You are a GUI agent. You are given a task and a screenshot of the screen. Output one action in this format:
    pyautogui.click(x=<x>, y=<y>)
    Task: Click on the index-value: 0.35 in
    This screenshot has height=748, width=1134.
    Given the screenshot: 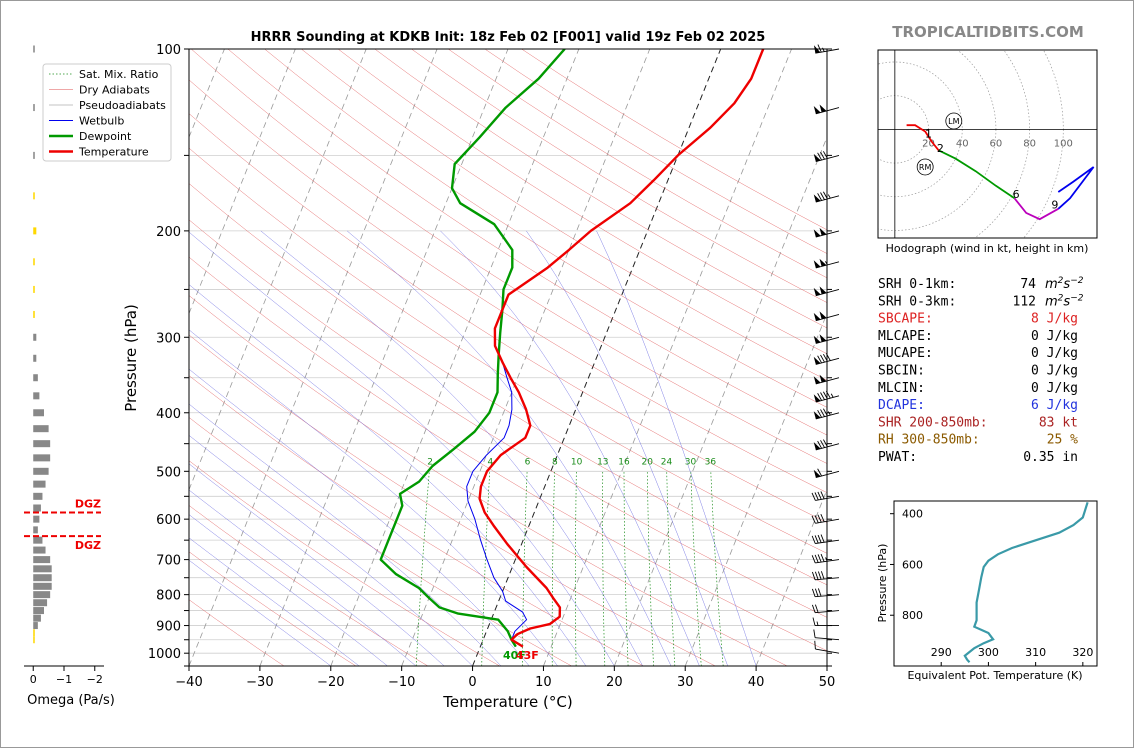 What is the action you would take?
    pyautogui.click(x=1050, y=457)
    